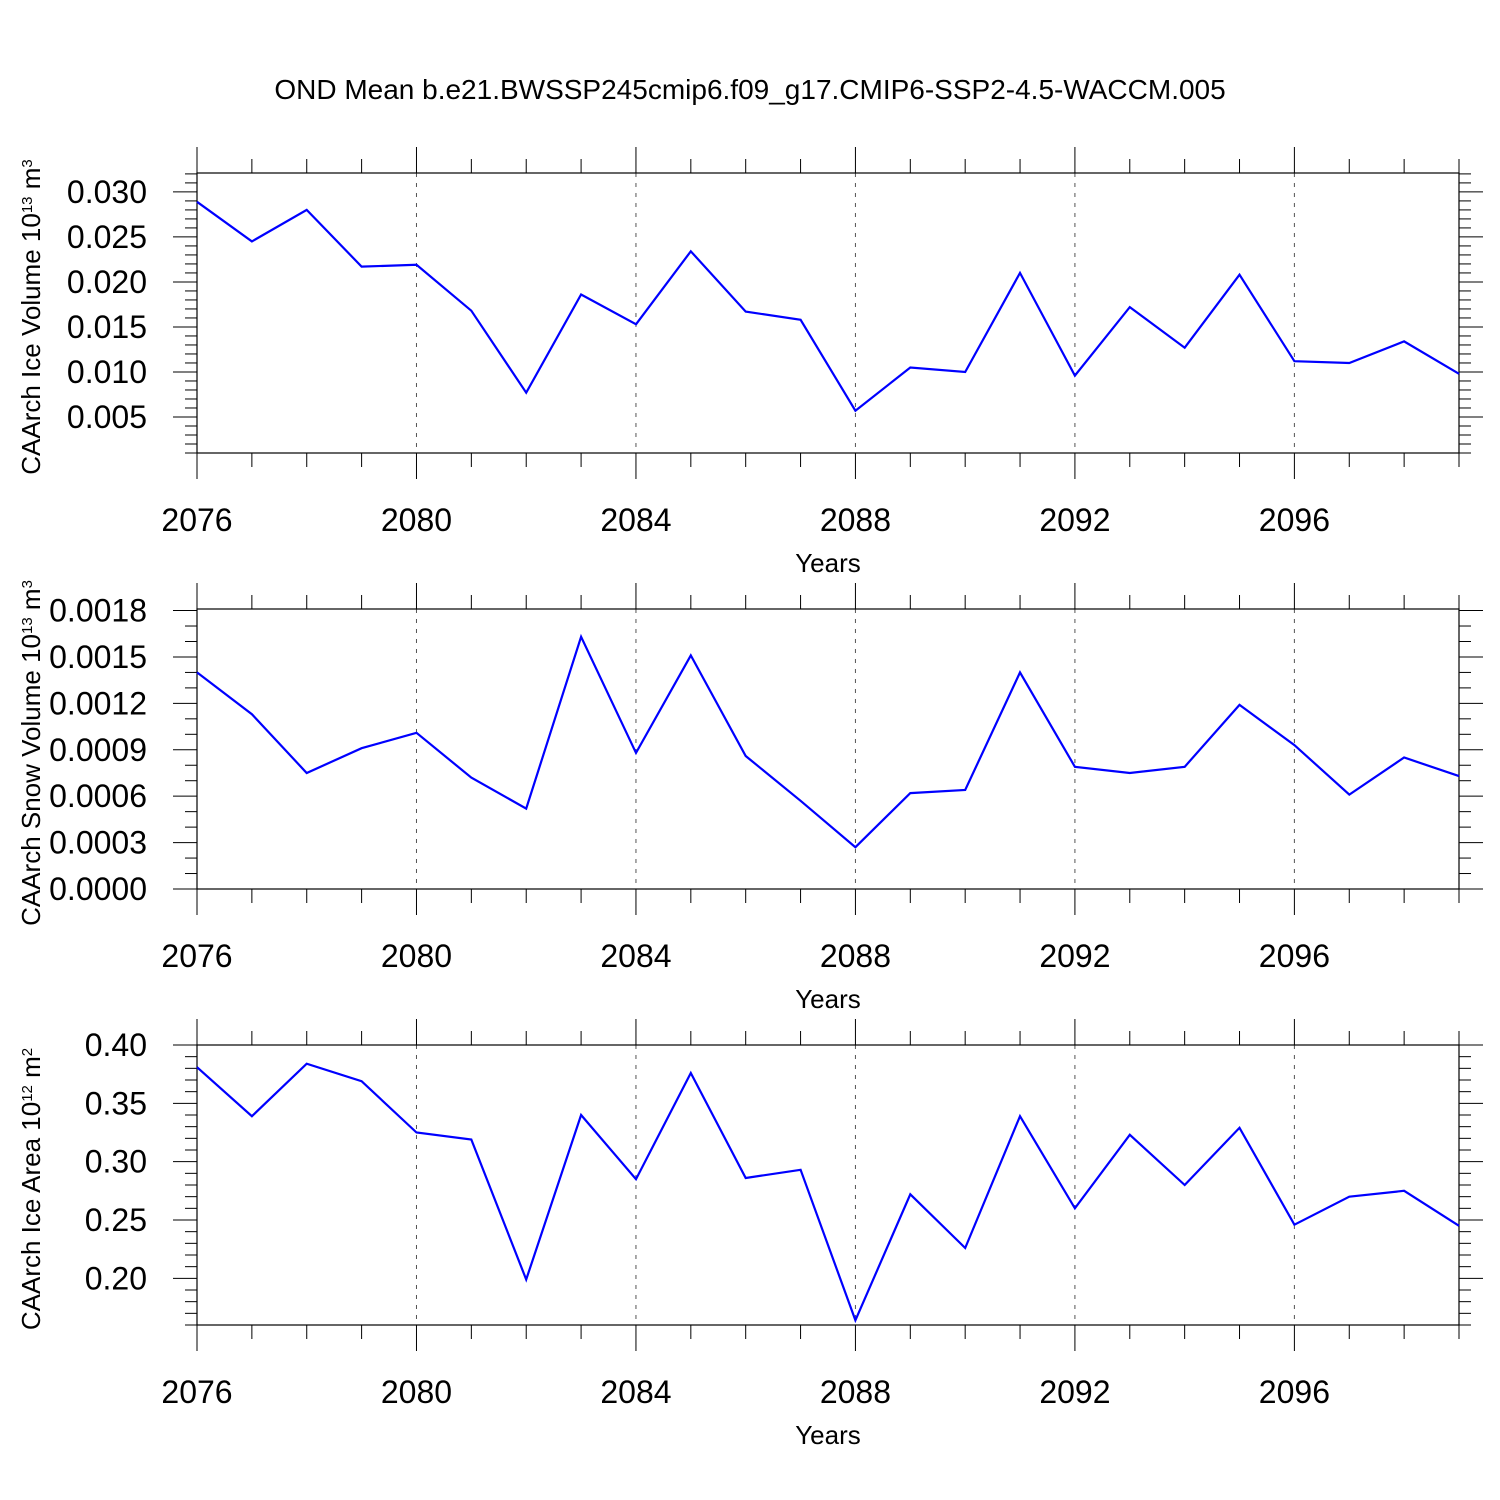 The width and height of the screenshot is (1500, 1500). What do you see at coordinates (828, 306) in the screenshot?
I see `series-line-caarch-ice-volume` at bounding box center [828, 306].